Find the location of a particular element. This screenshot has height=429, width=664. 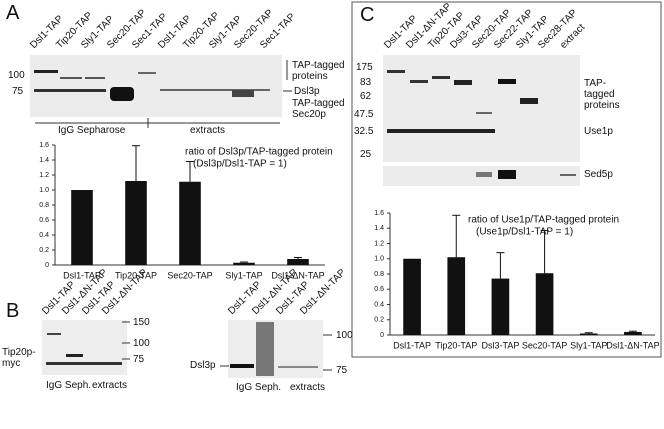

group-label: IgG Seph. is located at coordinates (259, 387).